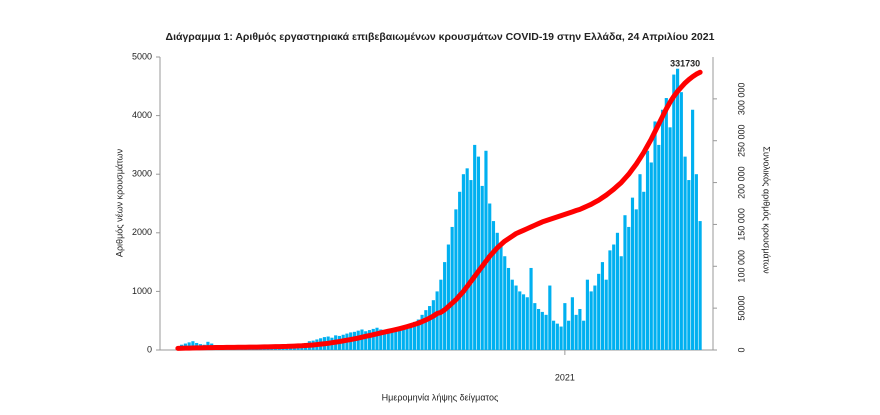  I want to click on y-tick-label: 0, so click(149, 349).